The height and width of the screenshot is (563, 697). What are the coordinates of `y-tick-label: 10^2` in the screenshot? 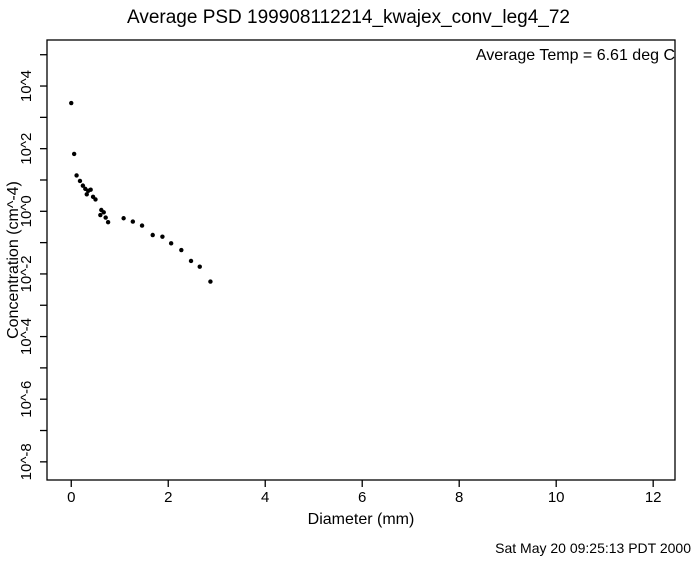 It's located at (26, 149).